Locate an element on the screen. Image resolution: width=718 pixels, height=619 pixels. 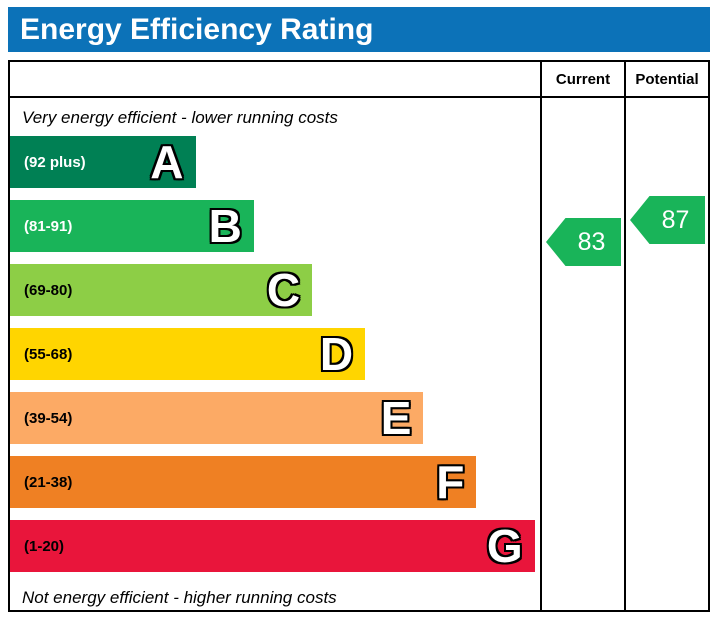
band-letter: E is located at coordinates (396, 418).